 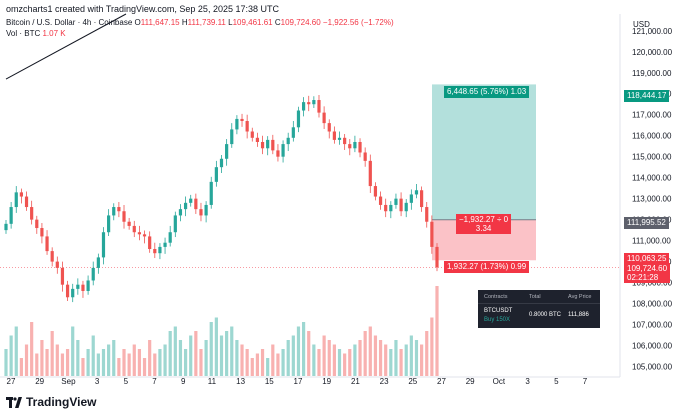 I want to click on x-tick-label: Sep, so click(x=68, y=381).